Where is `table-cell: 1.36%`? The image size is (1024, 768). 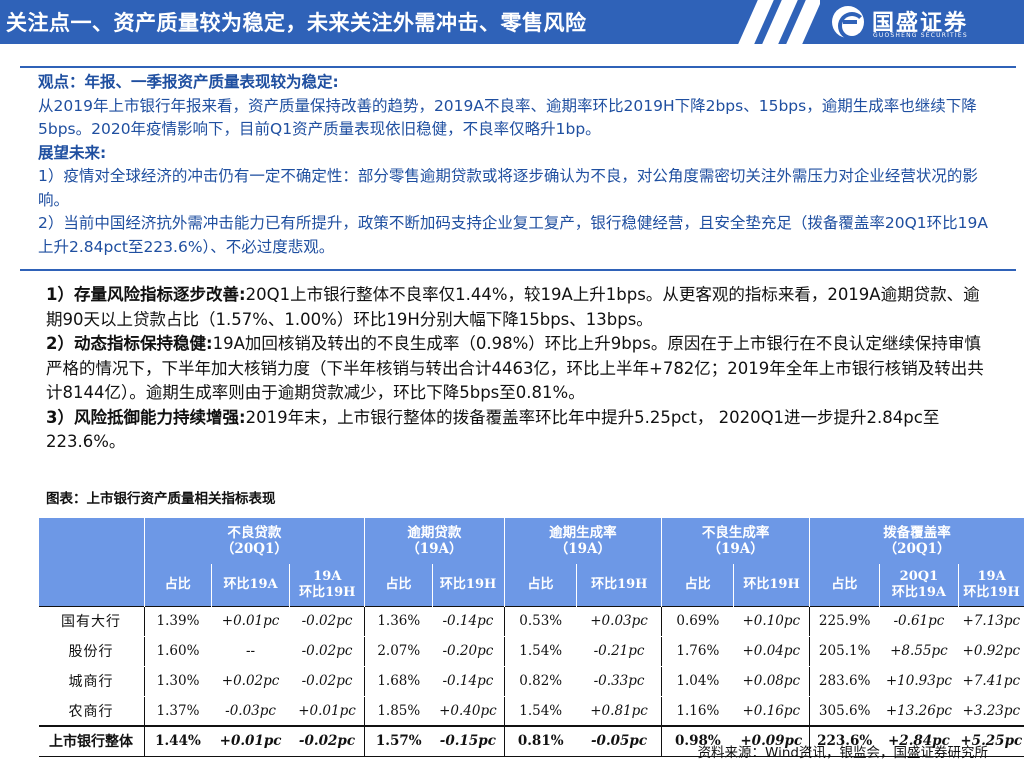
table-cell: 1.36% is located at coordinates (398, 621).